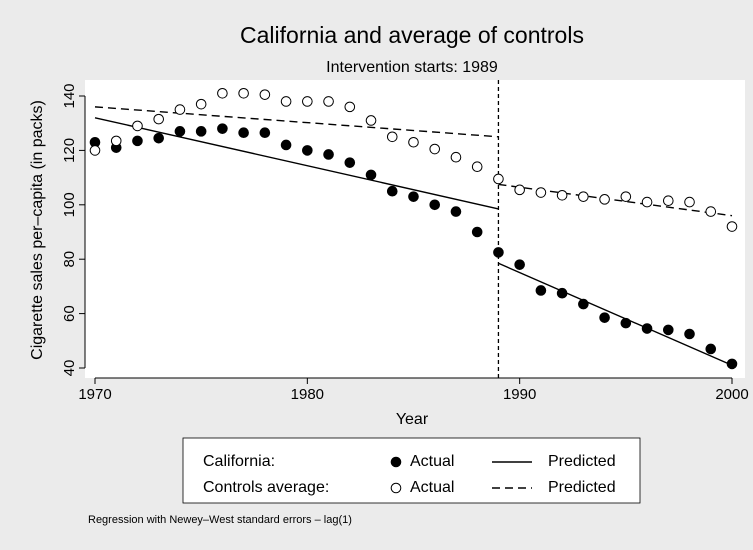 This screenshot has height=550, width=753. Describe the element at coordinates (519, 394) in the screenshot. I see `x-tick-label: 1990` at that location.